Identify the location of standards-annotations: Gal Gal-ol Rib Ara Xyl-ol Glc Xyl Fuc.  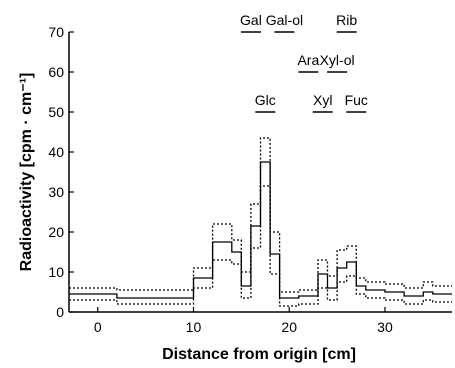
(304, 62).